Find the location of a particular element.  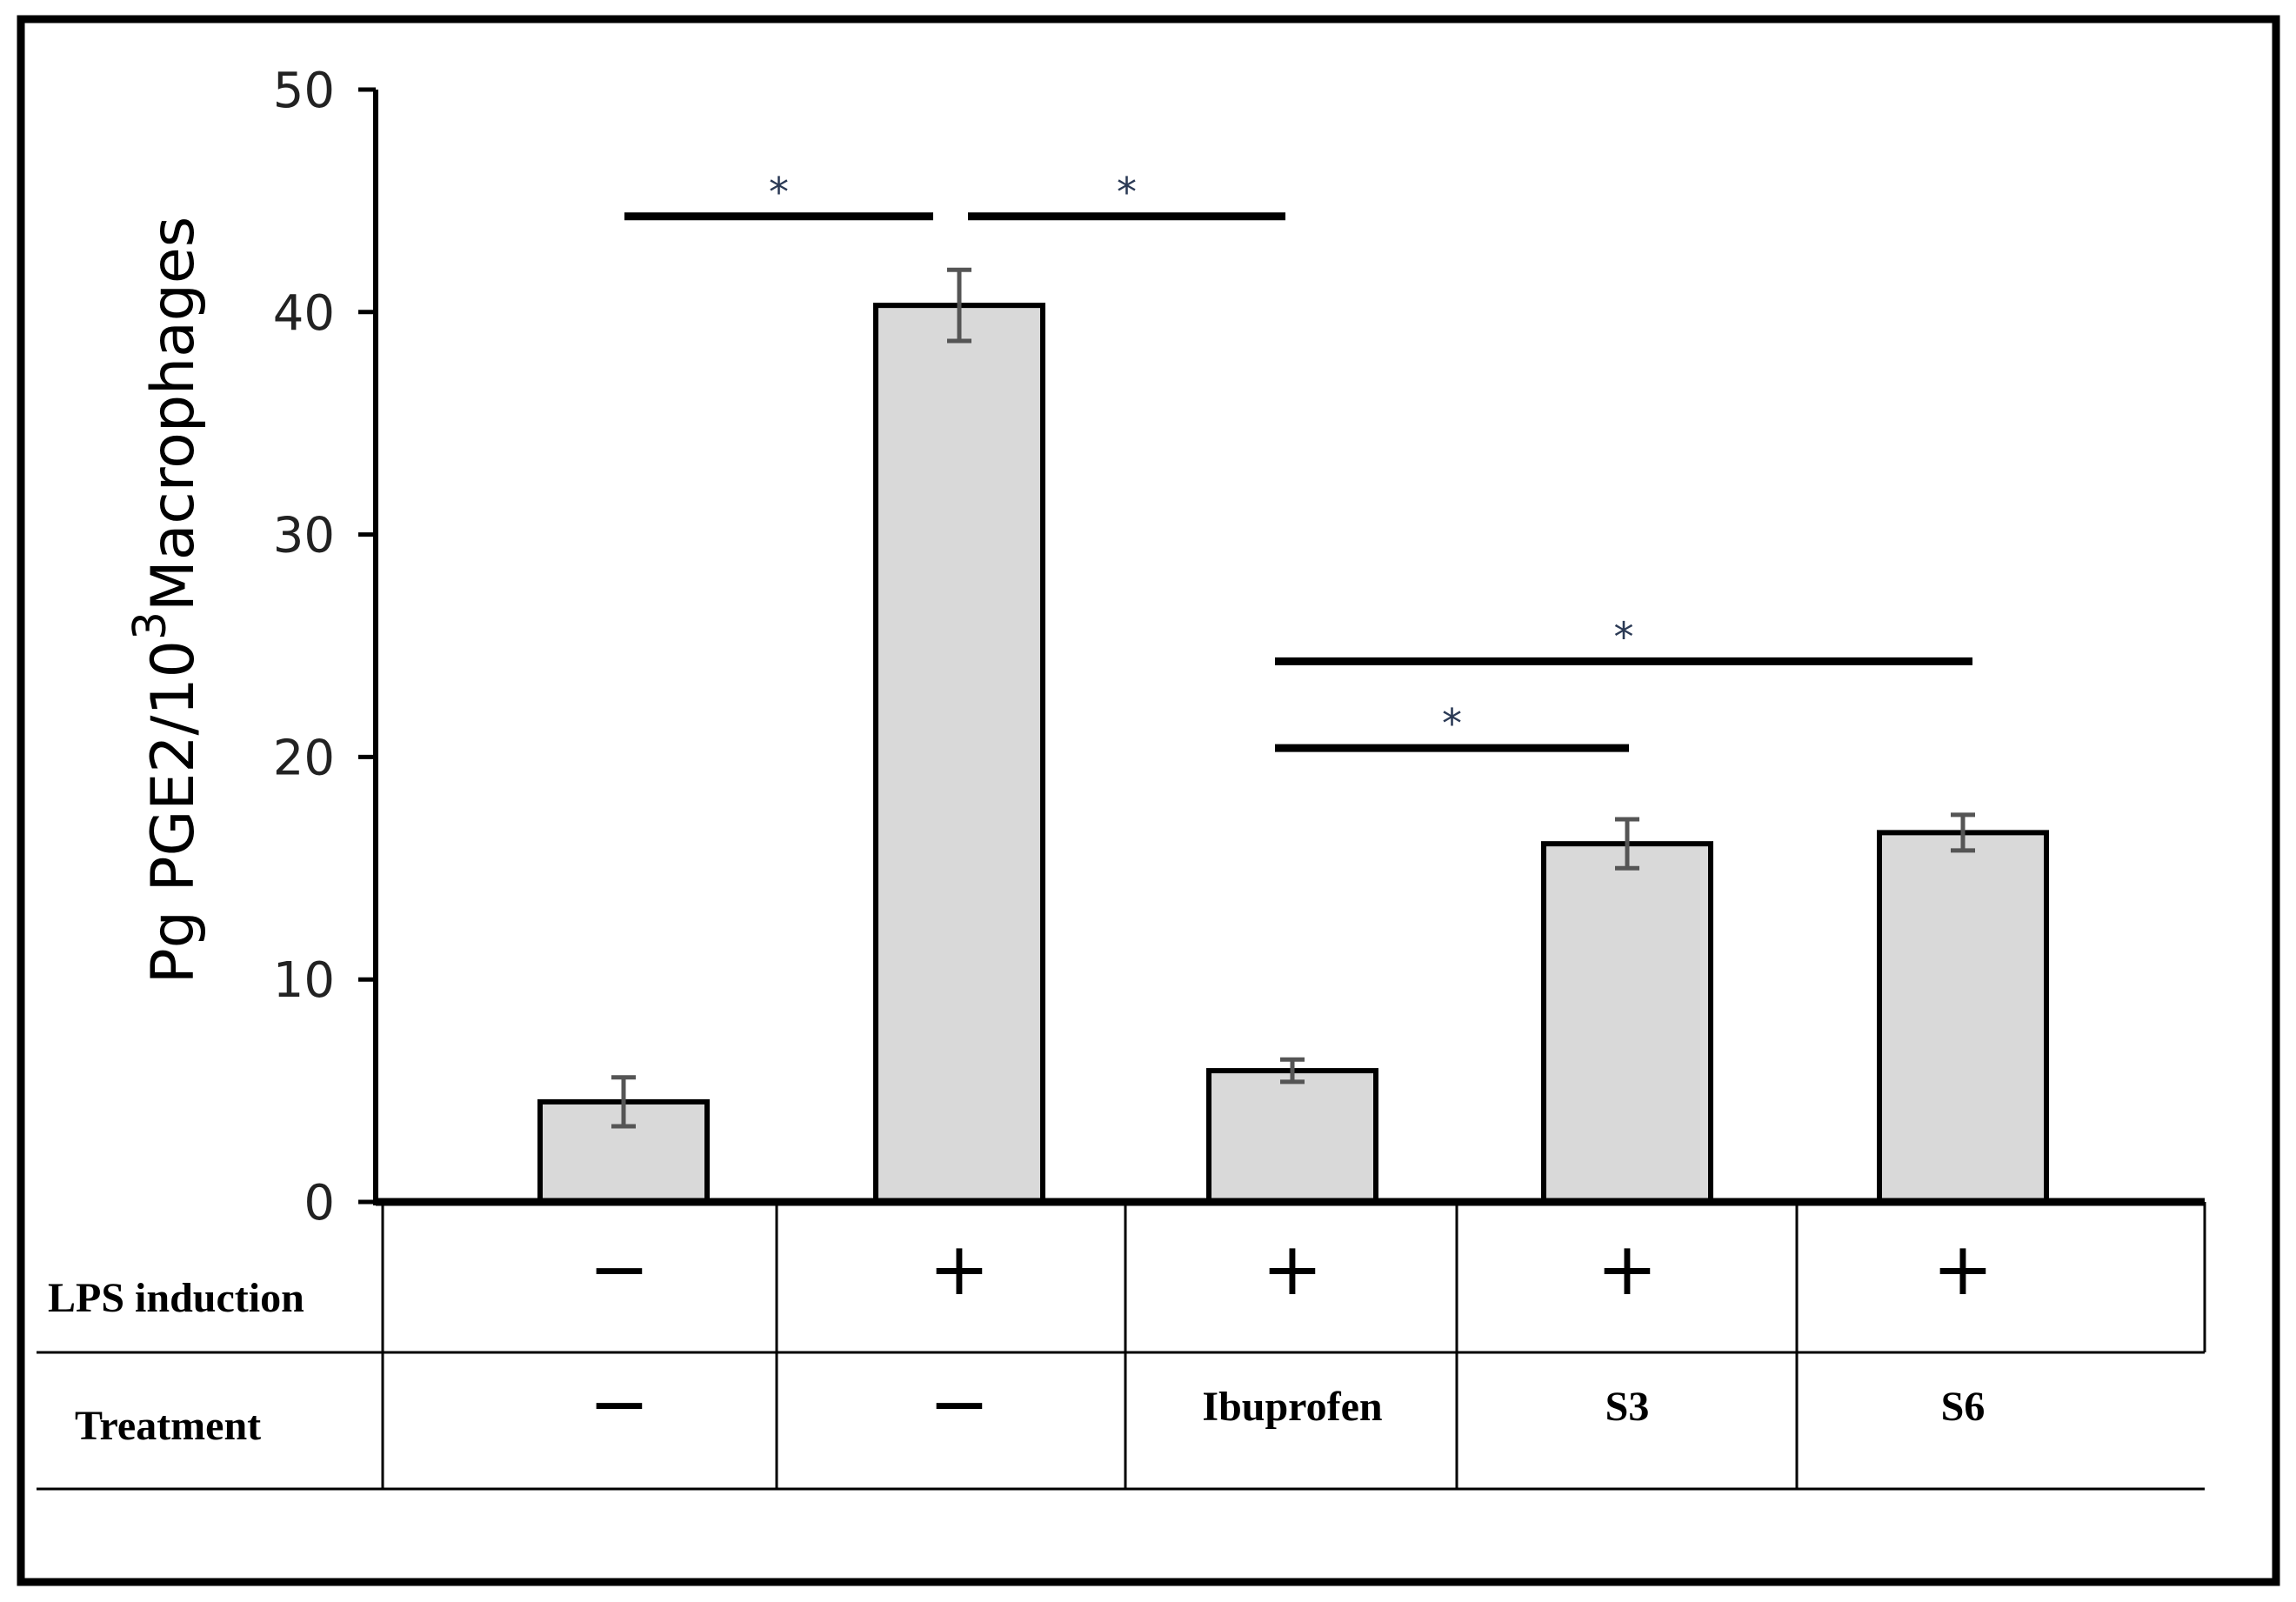

table-row-label: LPS induction is located at coordinates (176, 1298).